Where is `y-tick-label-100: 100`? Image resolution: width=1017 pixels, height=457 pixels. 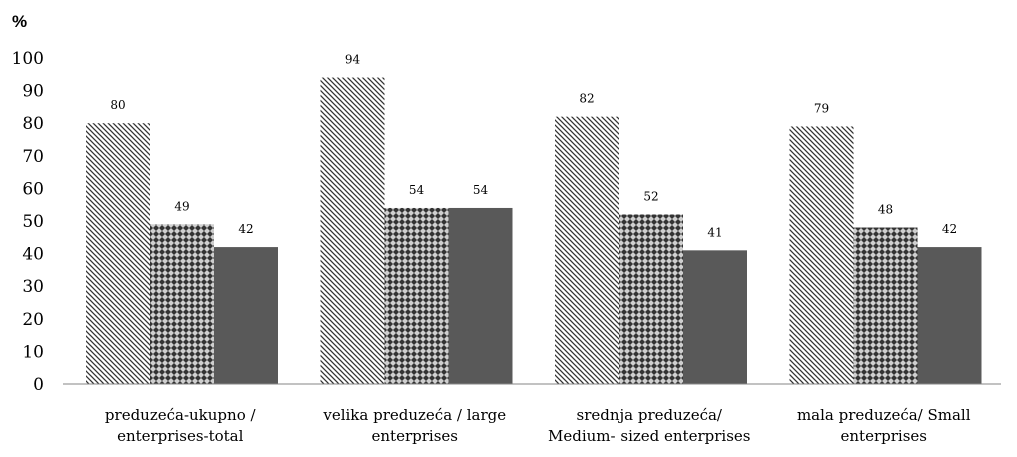
y-tick-label-100: 100 is located at coordinates (28, 59).